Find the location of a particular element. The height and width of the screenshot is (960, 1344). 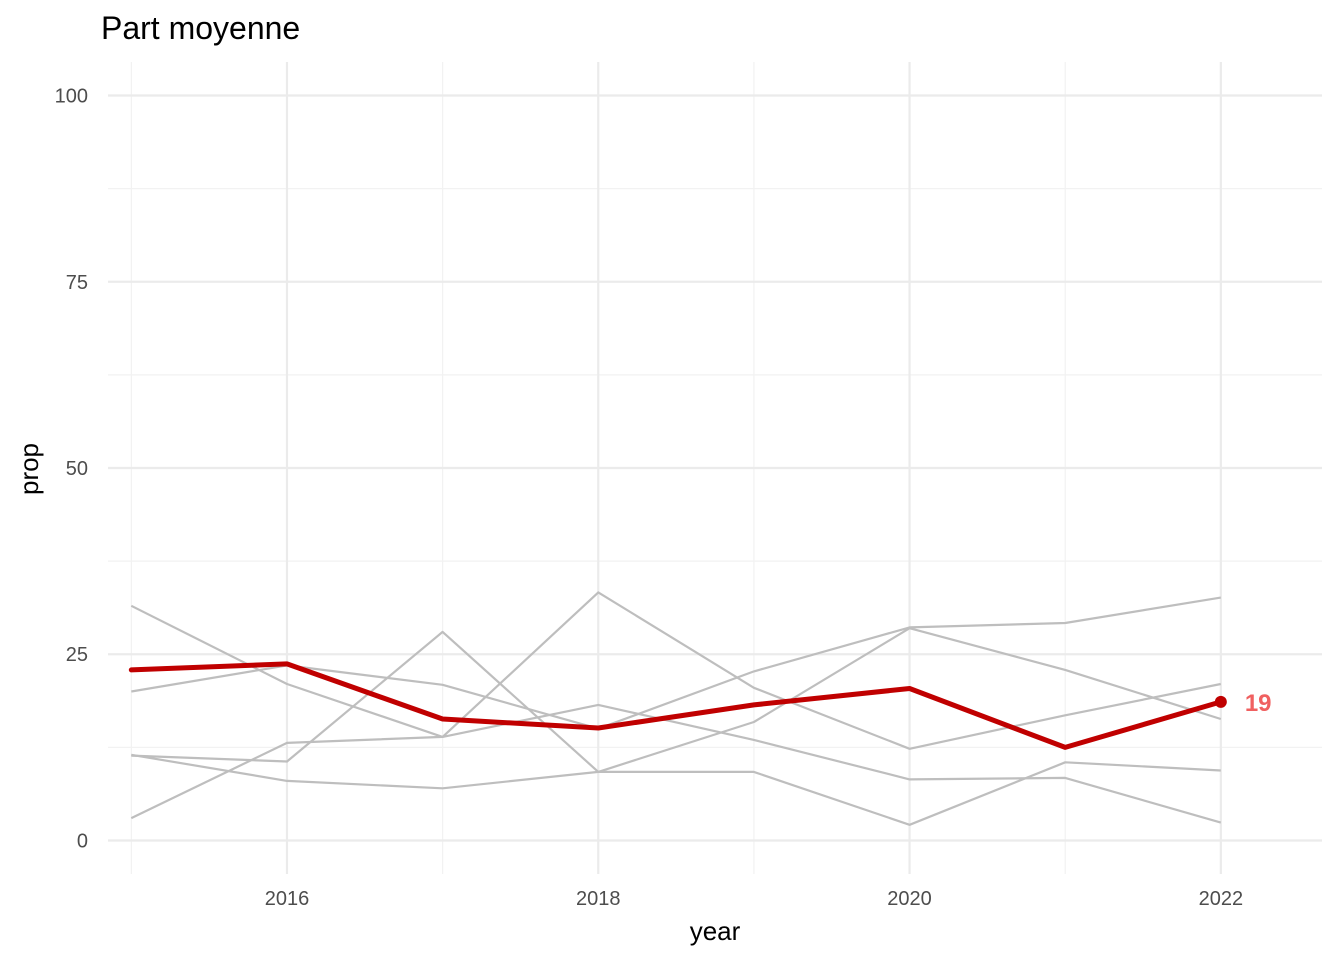

y-tick-label: 50 is located at coordinates (77, 469).